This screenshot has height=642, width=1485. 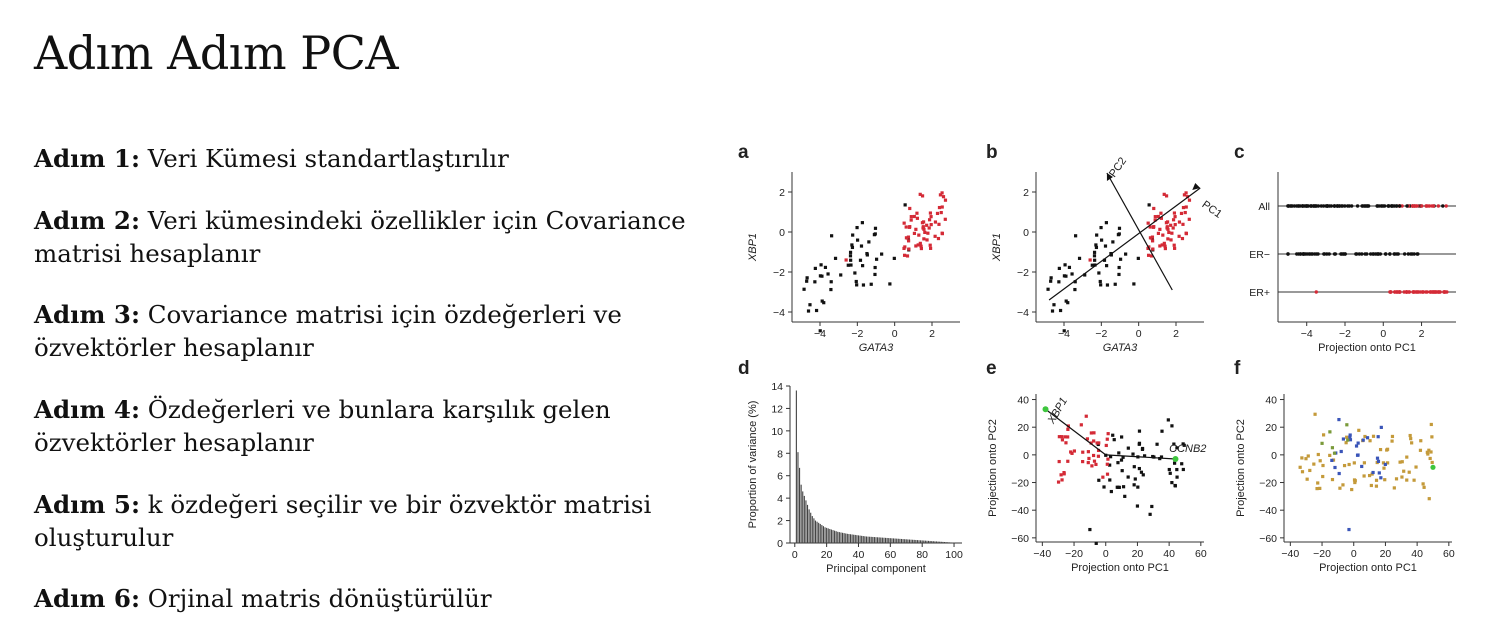 What do you see at coordinates (1120, 348) in the screenshot?
I see `x-axis-label: GATA3` at bounding box center [1120, 348].